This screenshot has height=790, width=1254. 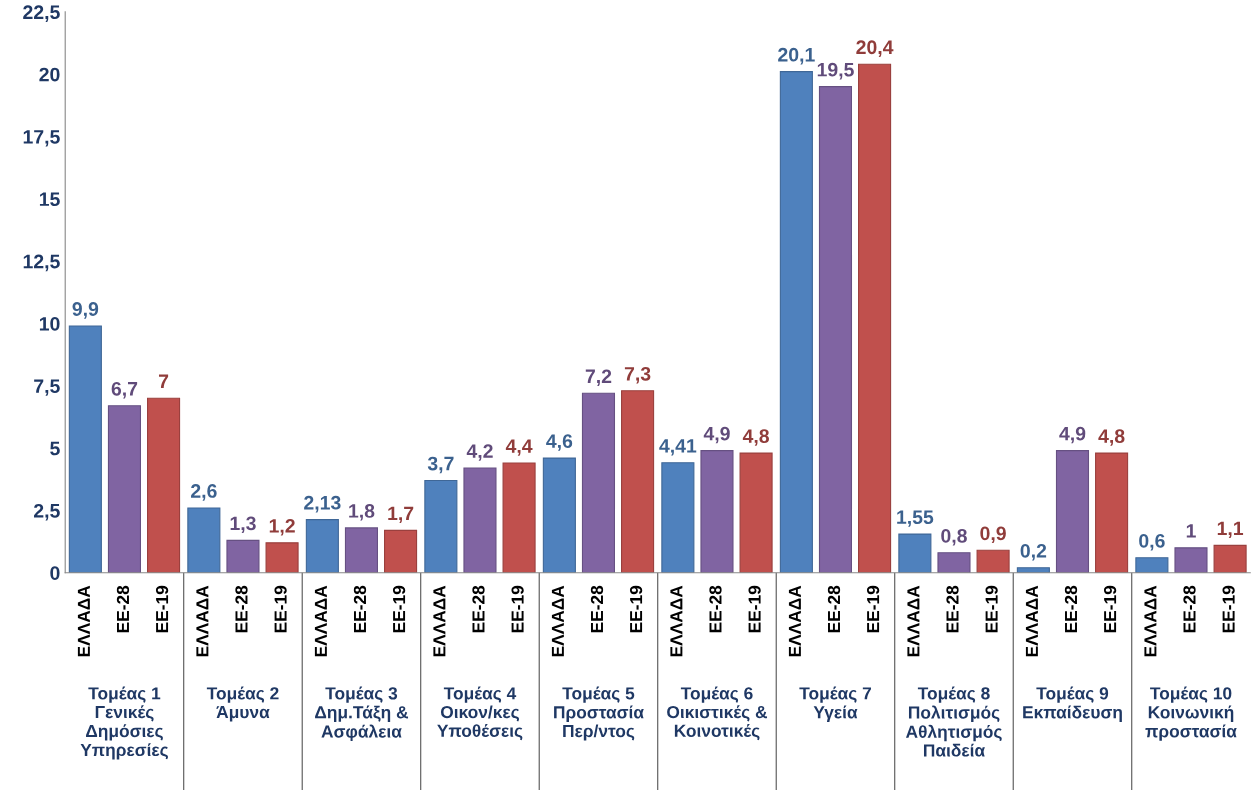 I want to click on data-label: 1, so click(x=1191, y=531).